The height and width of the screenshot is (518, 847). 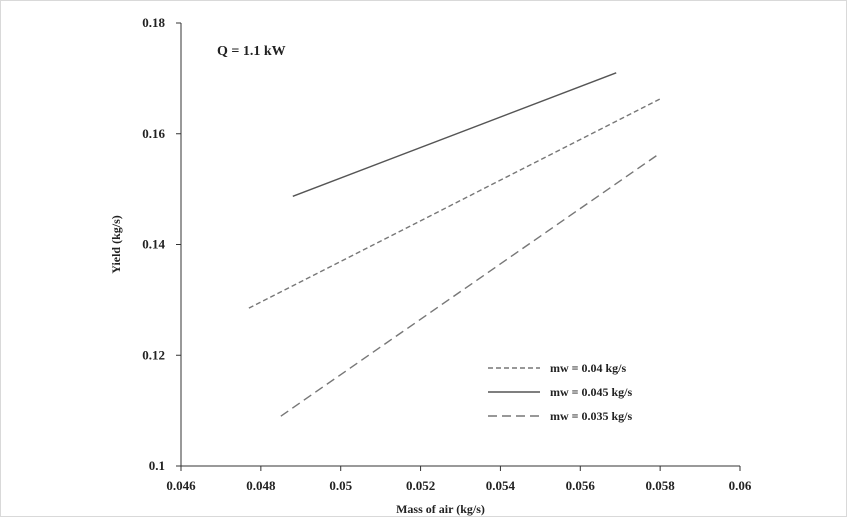 I want to click on y-tick-label: 0.1, so click(x=157, y=465).